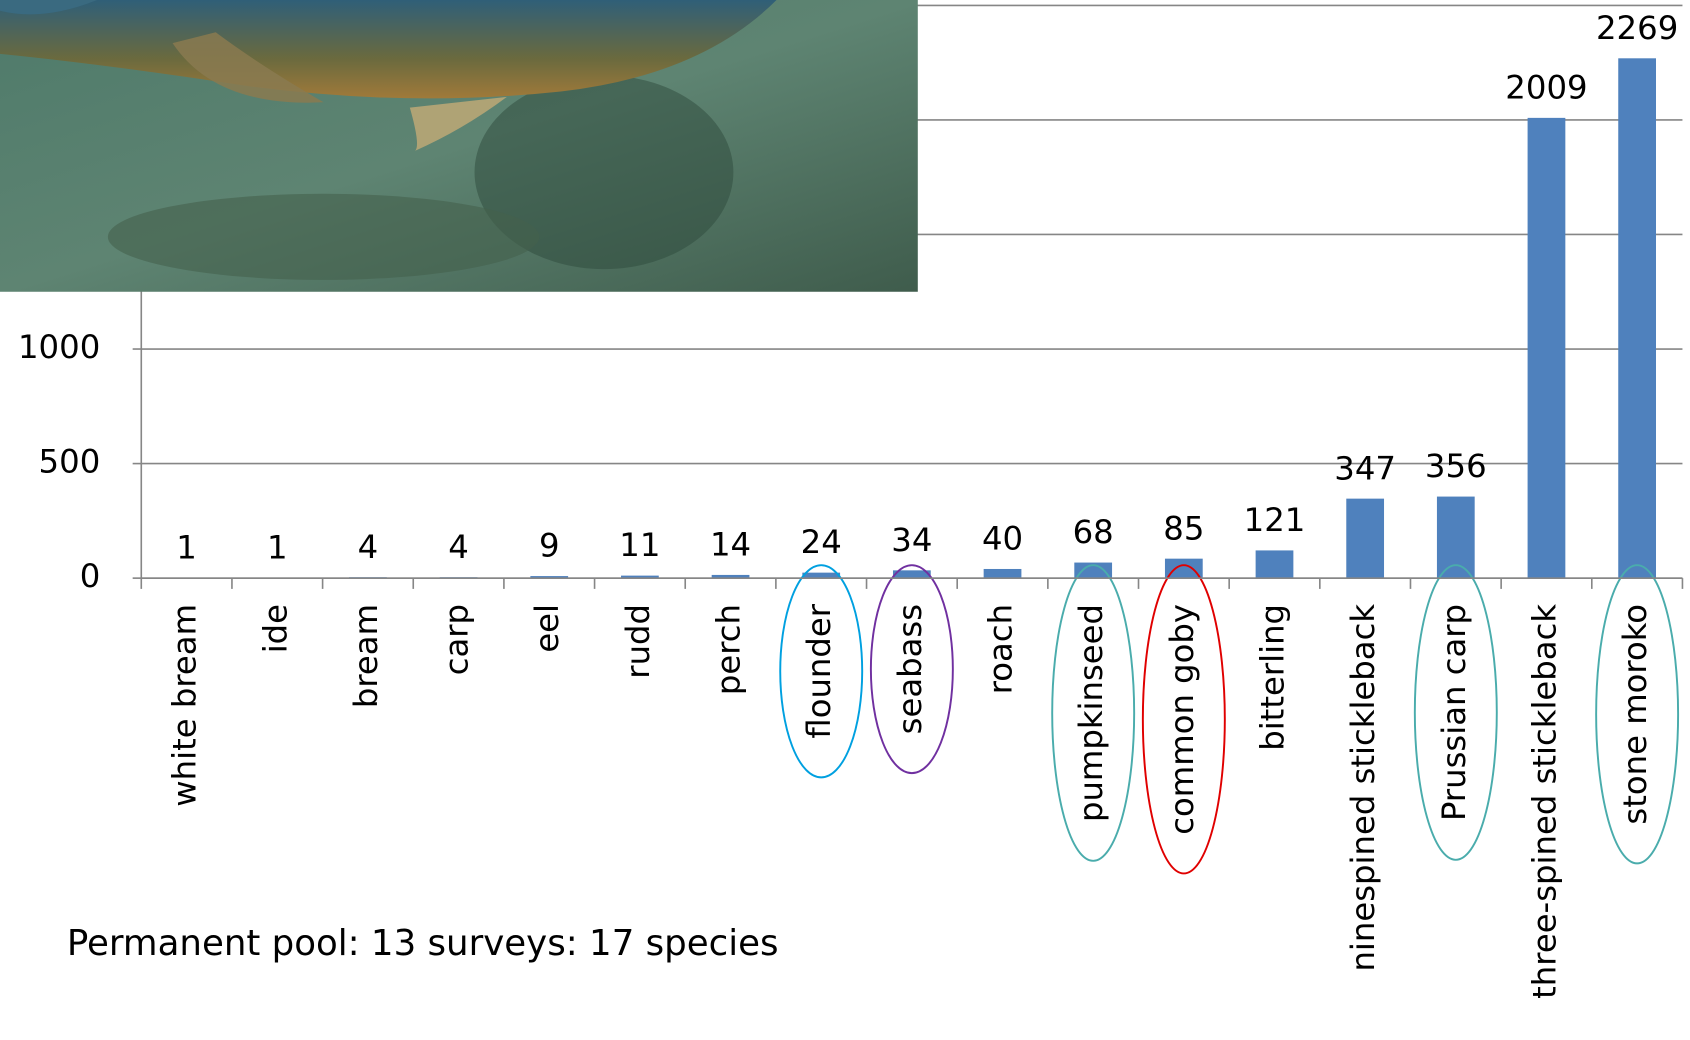  Describe the element at coordinates (1365, 468) in the screenshot. I see `data-label: 347` at that location.